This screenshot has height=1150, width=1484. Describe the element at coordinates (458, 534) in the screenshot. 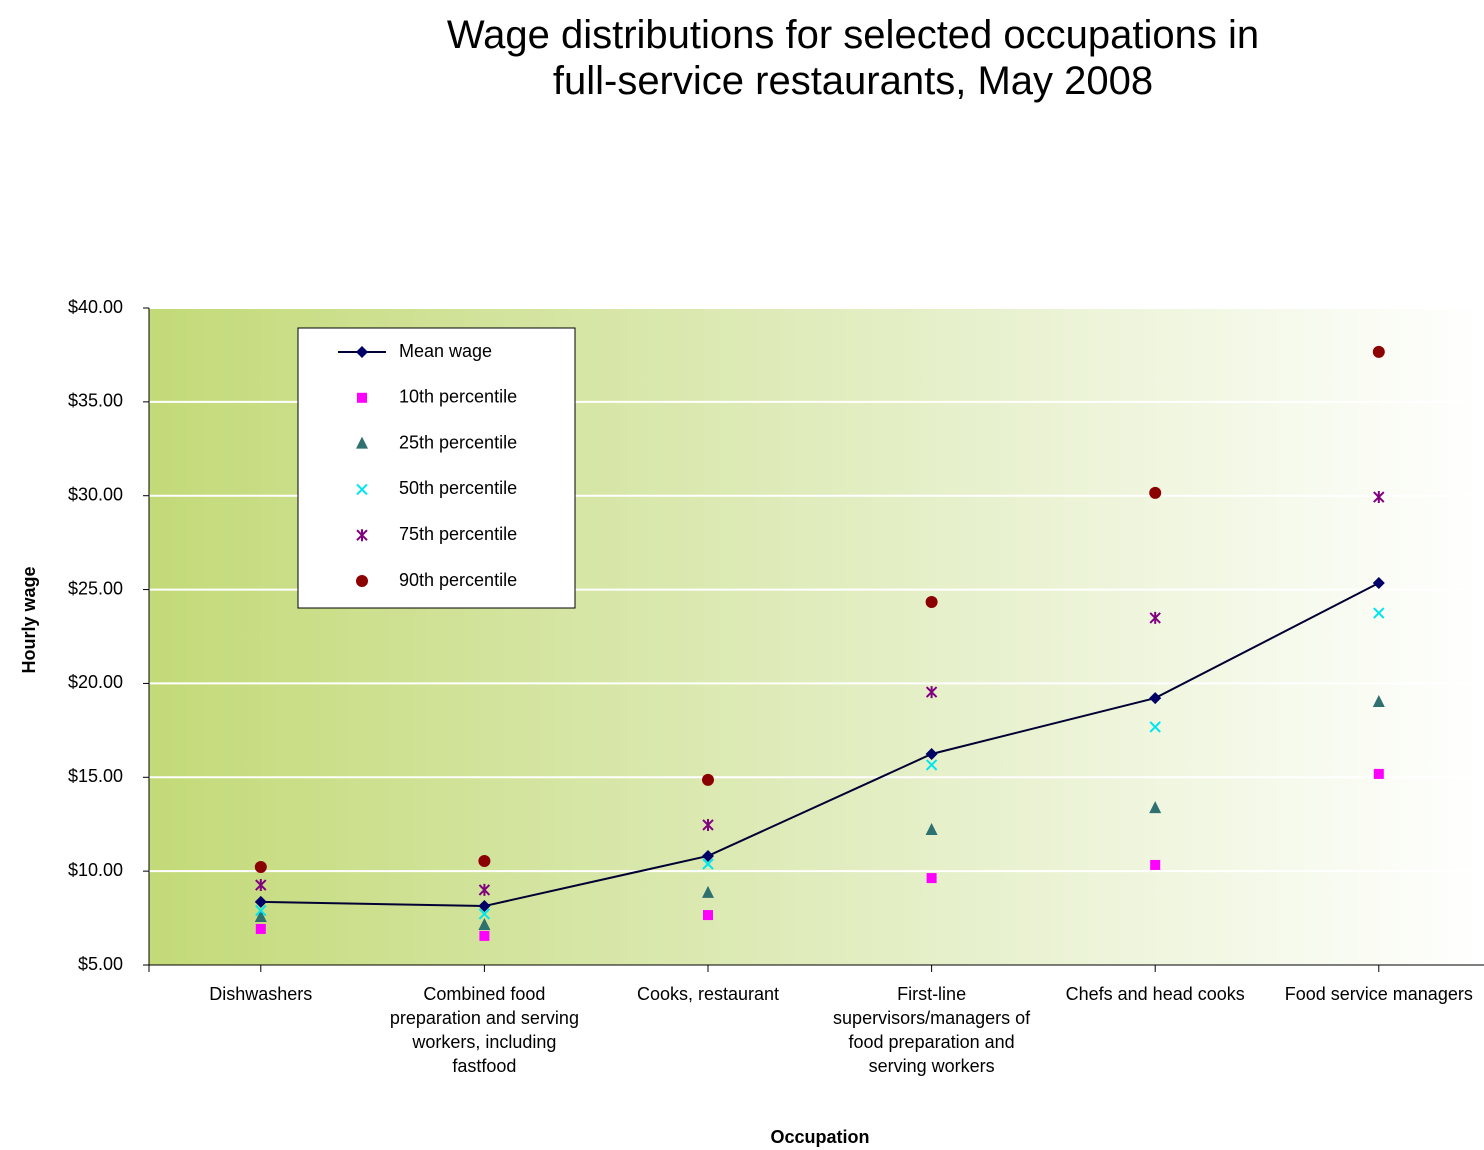

I see `legend-label: 75th percentile` at that location.